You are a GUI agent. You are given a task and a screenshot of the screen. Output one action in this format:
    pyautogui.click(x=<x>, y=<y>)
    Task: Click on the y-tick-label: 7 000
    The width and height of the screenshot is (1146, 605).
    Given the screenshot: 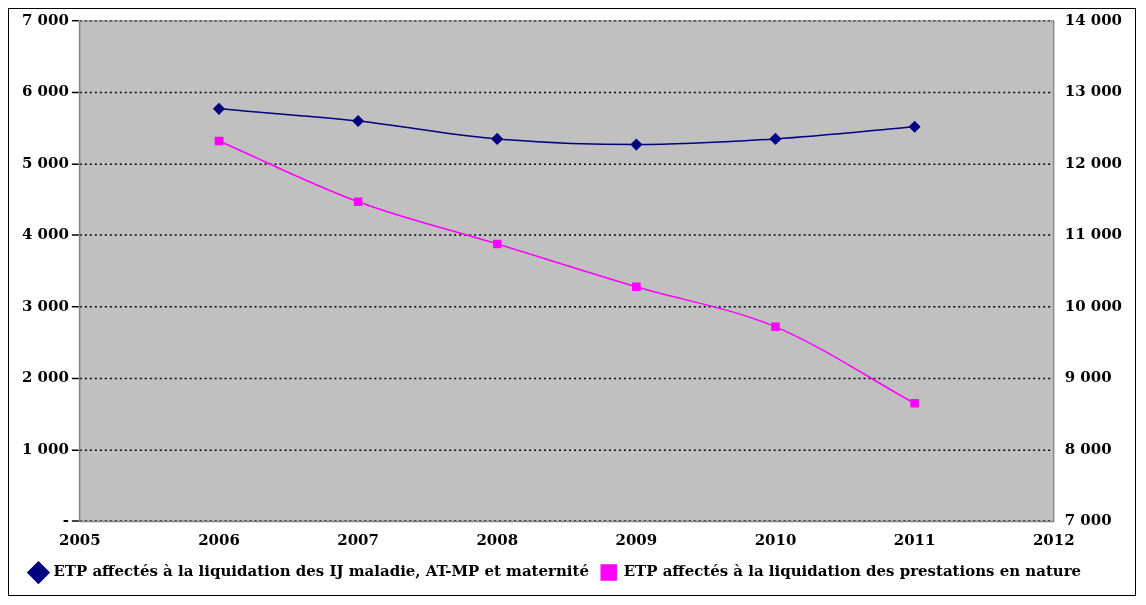 What is the action you would take?
    pyautogui.click(x=45, y=19)
    